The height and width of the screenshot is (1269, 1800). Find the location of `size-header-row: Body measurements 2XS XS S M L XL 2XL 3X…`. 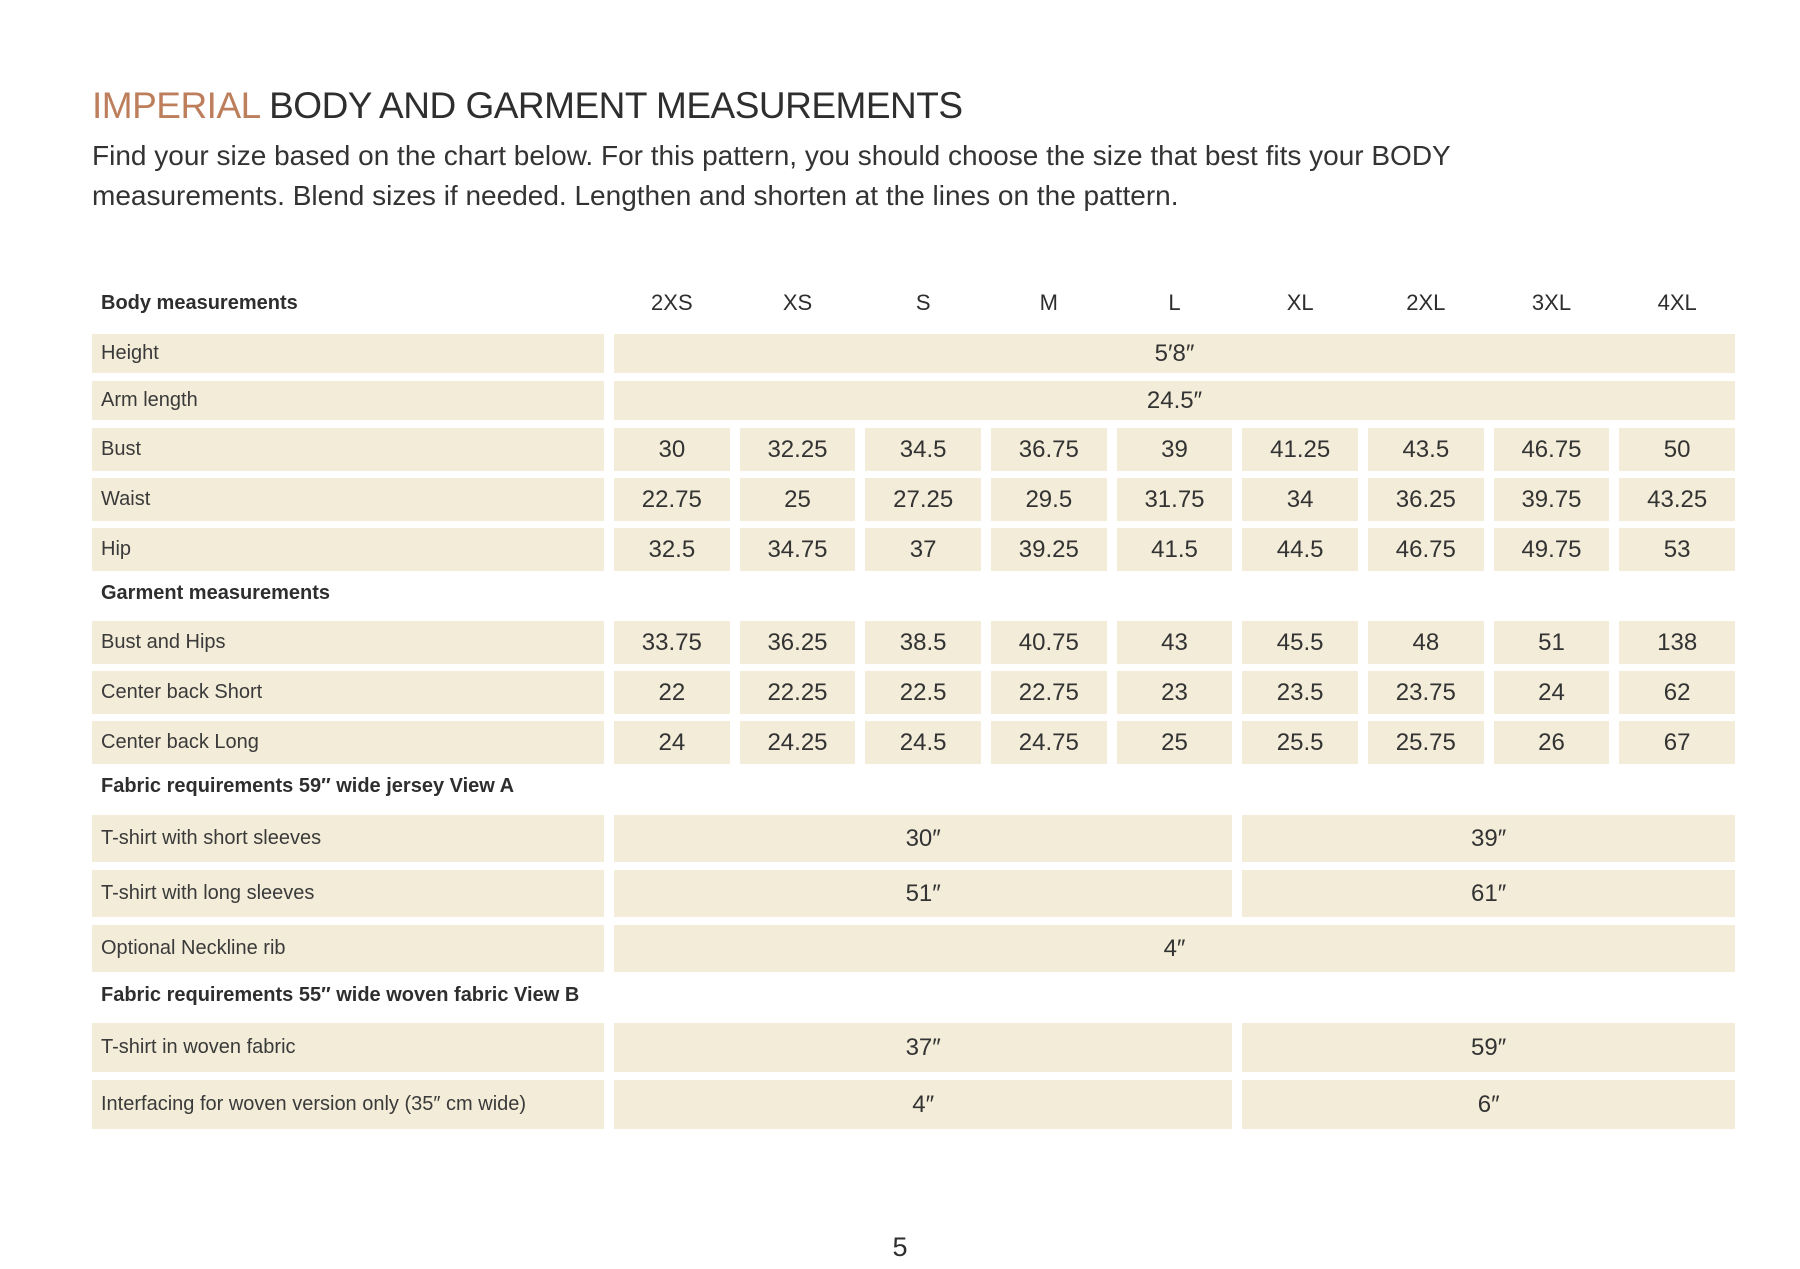

size-header-row: Body measurements 2XS XS S M L XL 2XL 3X… is located at coordinates (913, 303).